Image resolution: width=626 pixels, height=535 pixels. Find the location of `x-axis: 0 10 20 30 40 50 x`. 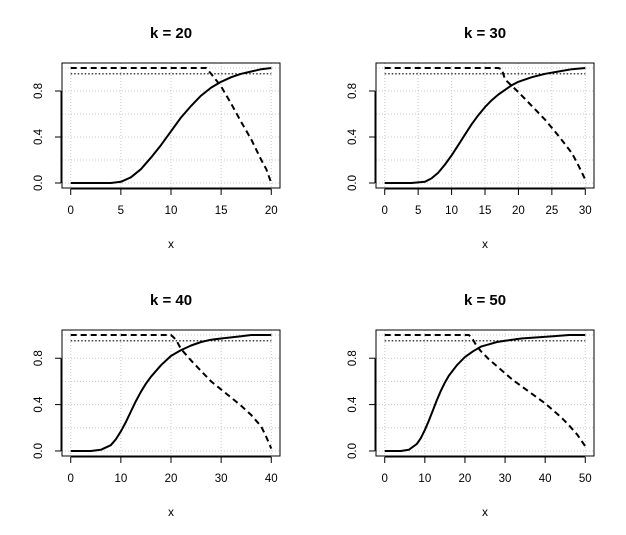

x-axis: 0 10 20 30 40 50 x is located at coordinates (487, 487).